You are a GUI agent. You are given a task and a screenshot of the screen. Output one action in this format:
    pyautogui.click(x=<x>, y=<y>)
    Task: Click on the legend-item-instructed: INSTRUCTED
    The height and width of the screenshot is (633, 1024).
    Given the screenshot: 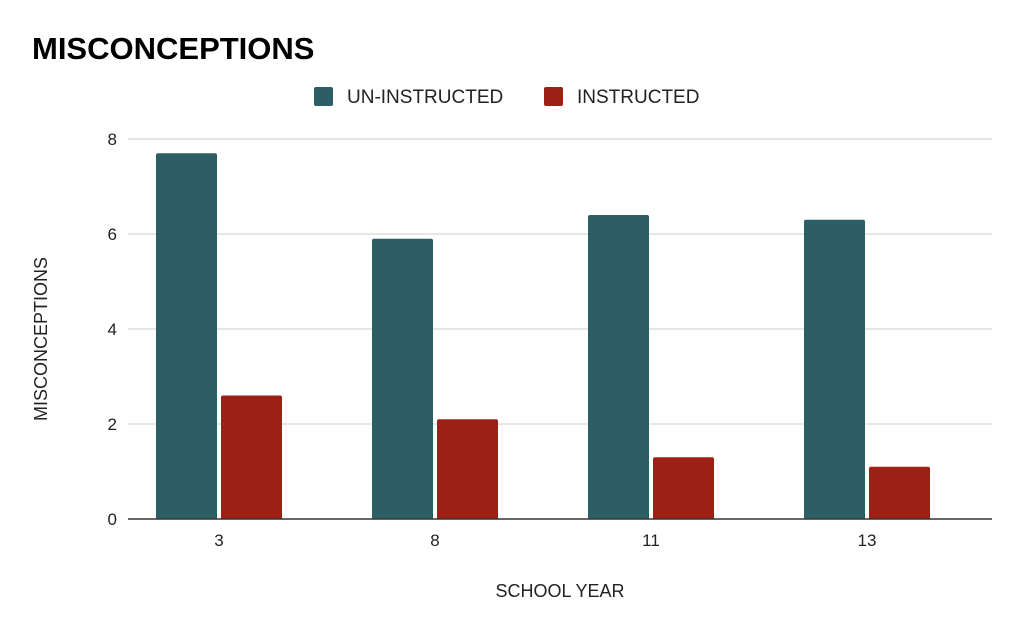 What is the action you would take?
    pyautogui.click(x=621, y=97)
    